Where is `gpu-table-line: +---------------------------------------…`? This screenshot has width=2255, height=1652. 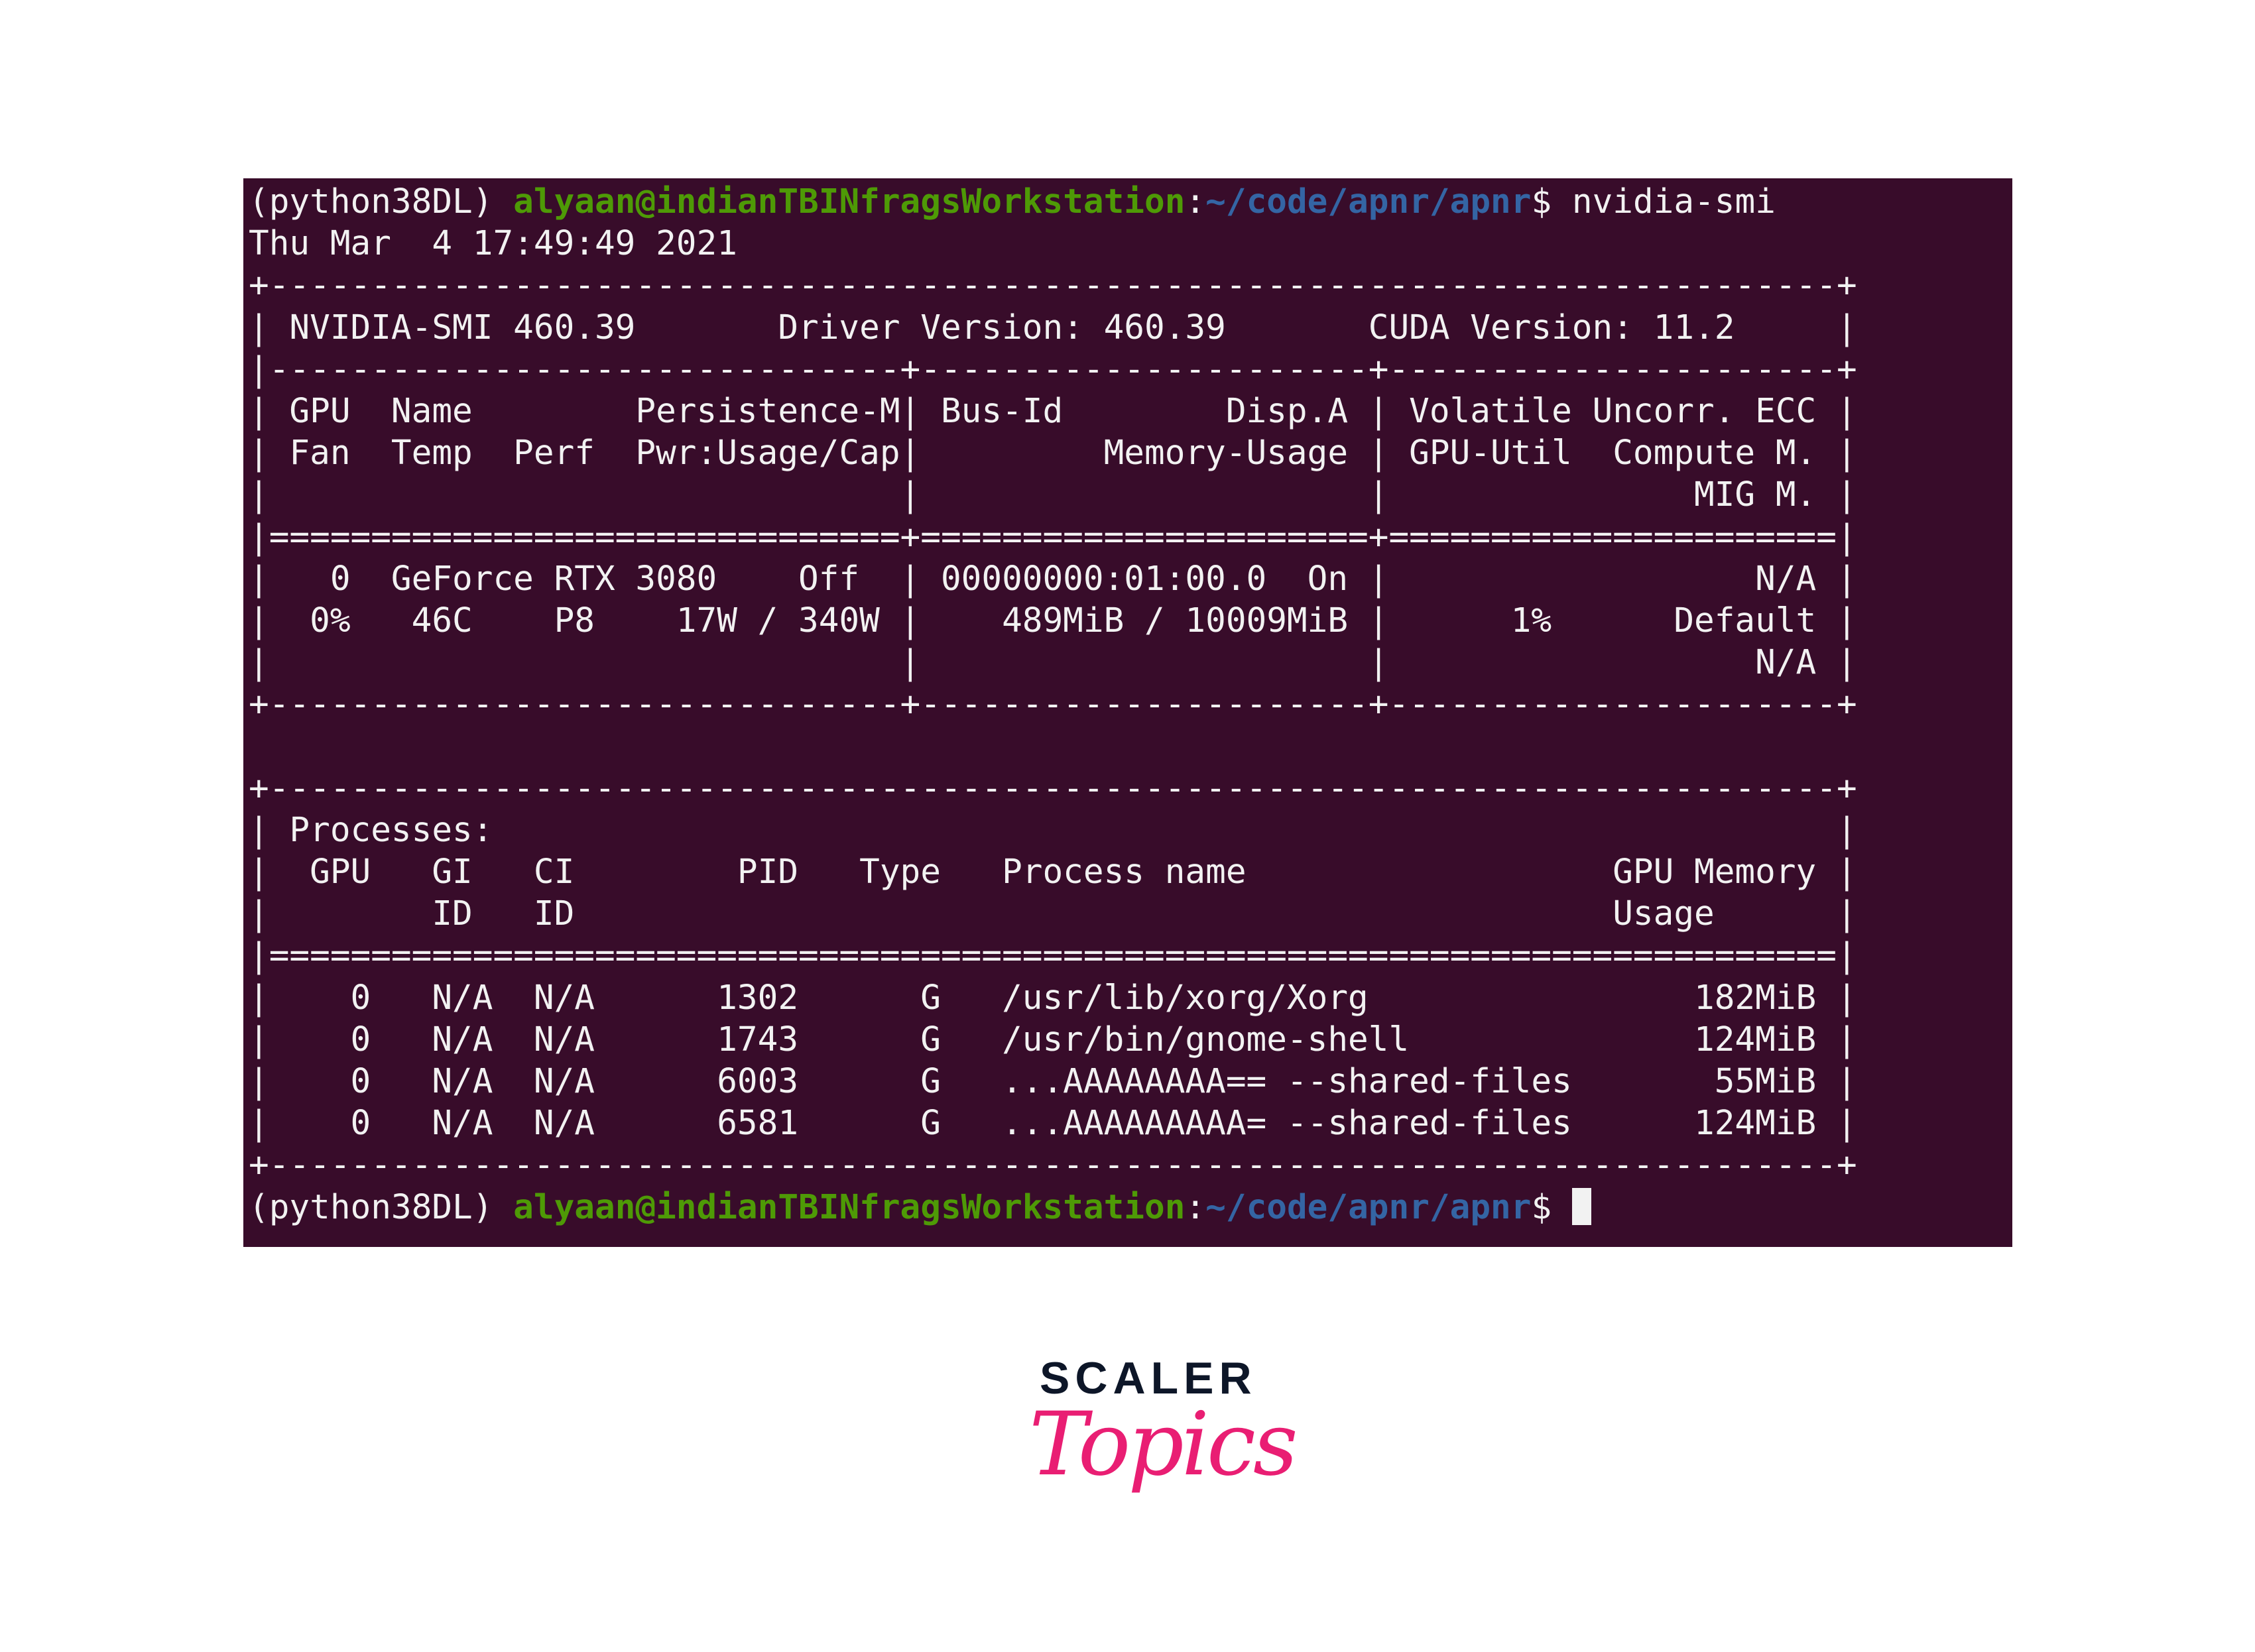 gpu-table-line: +---------------------------------------… is located at coordinates (1053, 286).